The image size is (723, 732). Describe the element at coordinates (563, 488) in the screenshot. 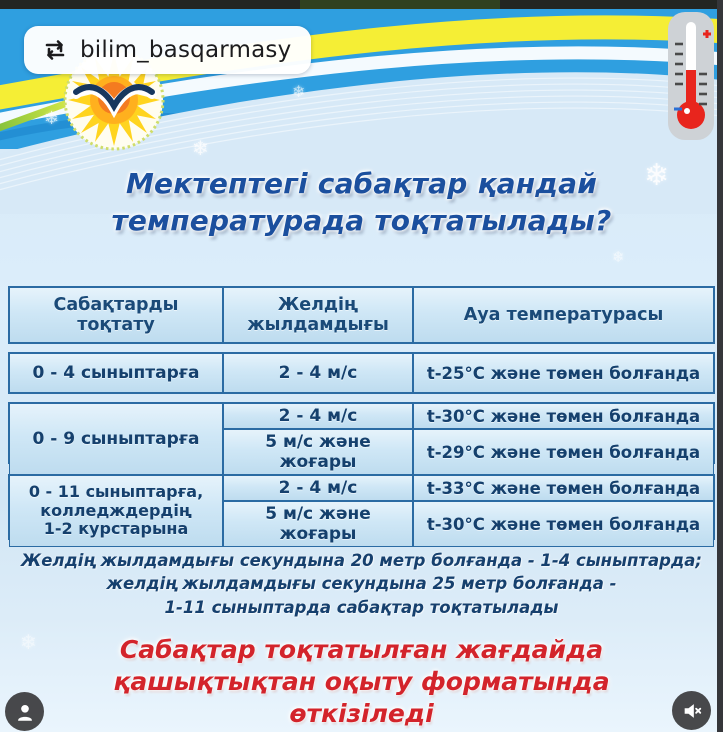

I see `cell-temp: t-33°C және төмен болғанда` at that location.